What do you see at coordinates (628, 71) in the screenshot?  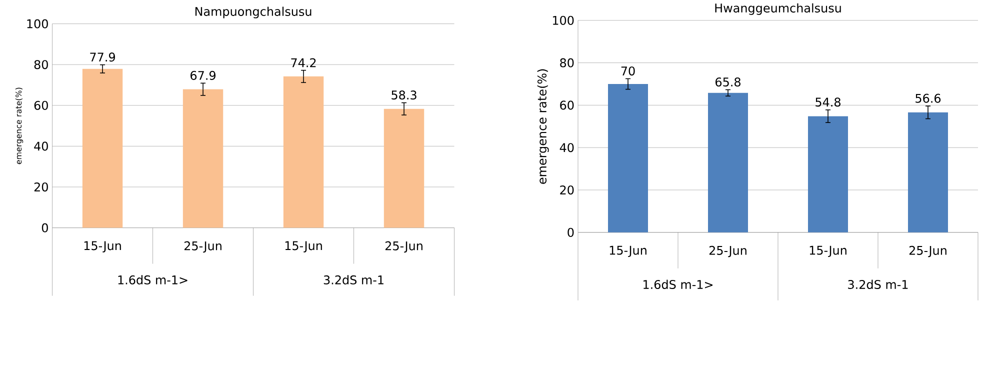 I see `data-label: 70` at bounding box center [628, 71].